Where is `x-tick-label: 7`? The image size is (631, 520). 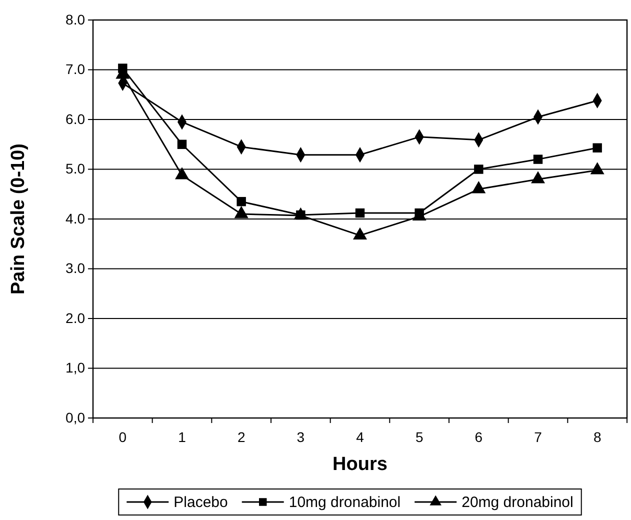 x-tick-label: 7 is located at coordinates (538, 436).